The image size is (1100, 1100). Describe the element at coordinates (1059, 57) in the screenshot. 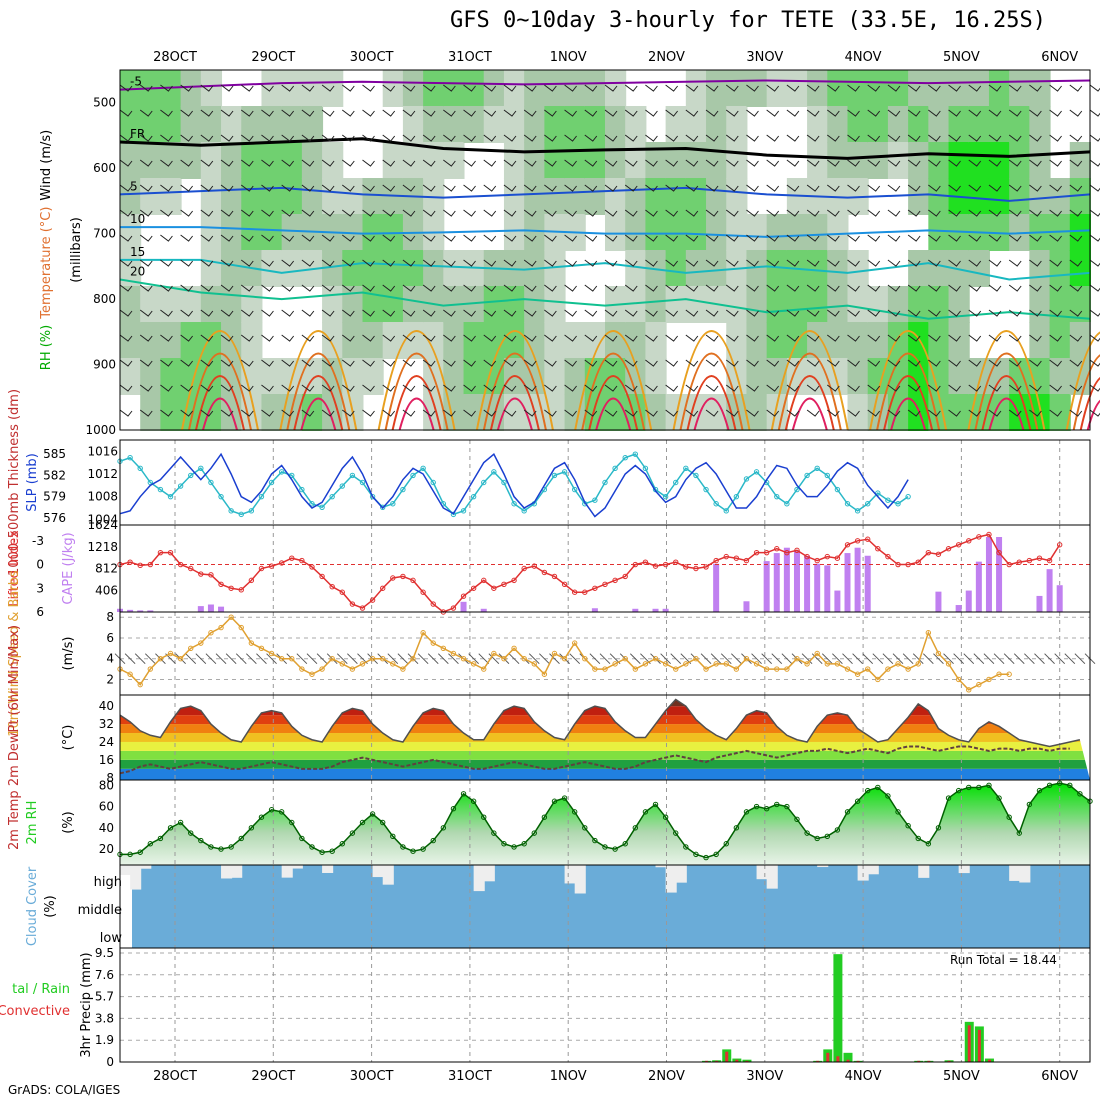

I see `day-label-top: 6NOV` at that location.